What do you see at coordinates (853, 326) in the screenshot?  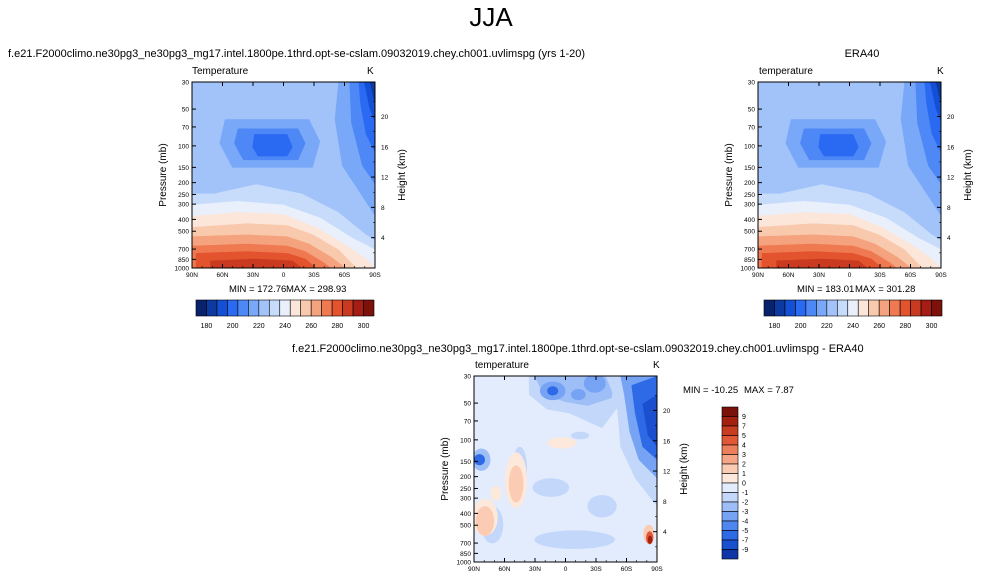 I see `colorbar-label-240: 240` at bounding box center [853, 326].